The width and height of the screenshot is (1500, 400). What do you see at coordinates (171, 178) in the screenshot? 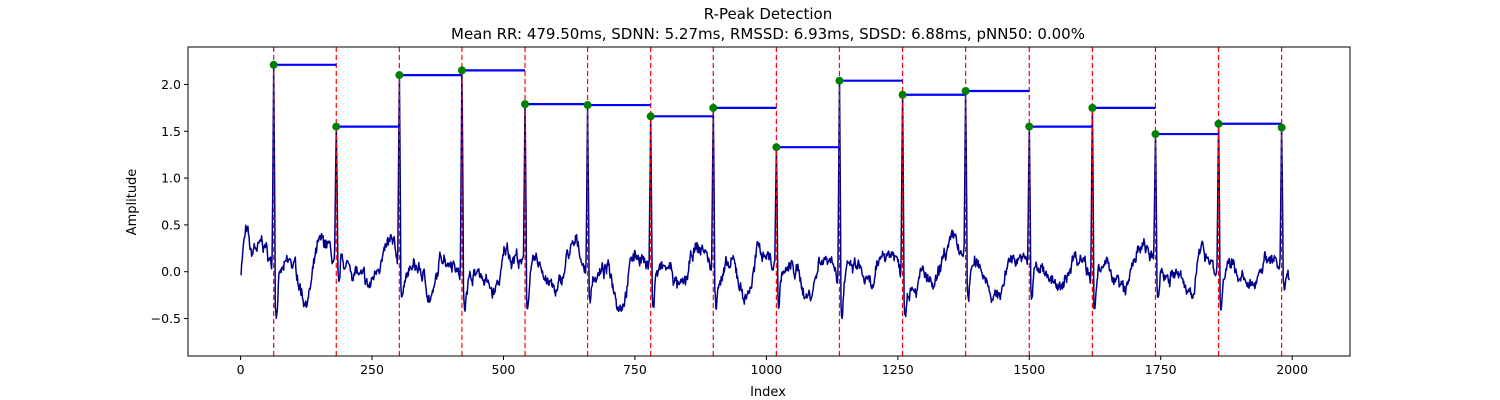
I see `y-tick-label-1: 1.0` at bounding box center [171, 178].